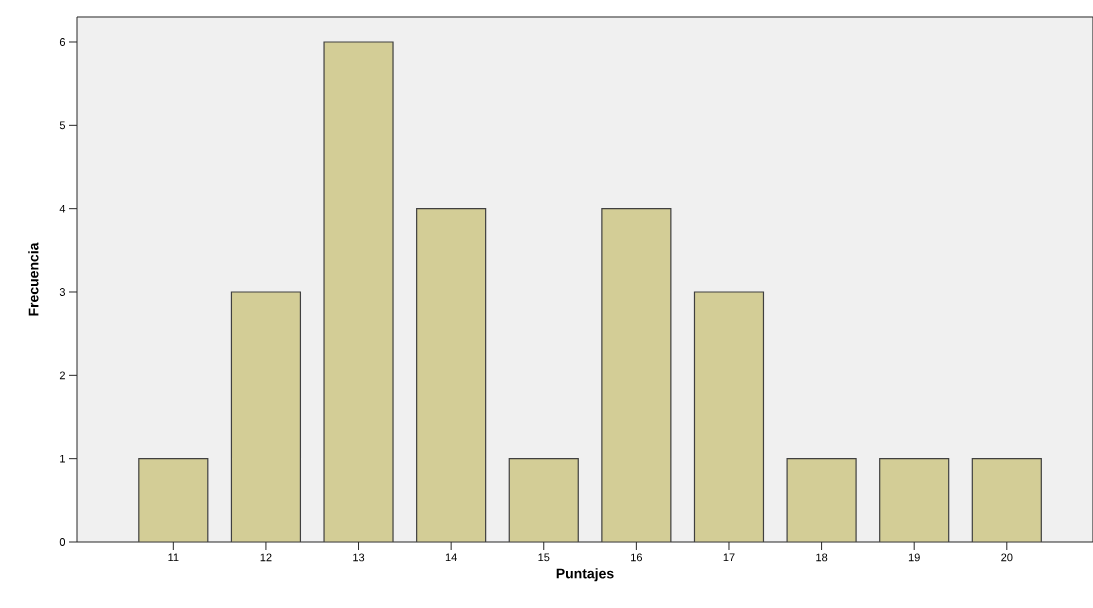 The width and height of the screenshot is (1093, 608). What do you see at coordinates (62, 292) in the screenshot?
I see `y-tick-label: 3` at bounding box center [62, 292].